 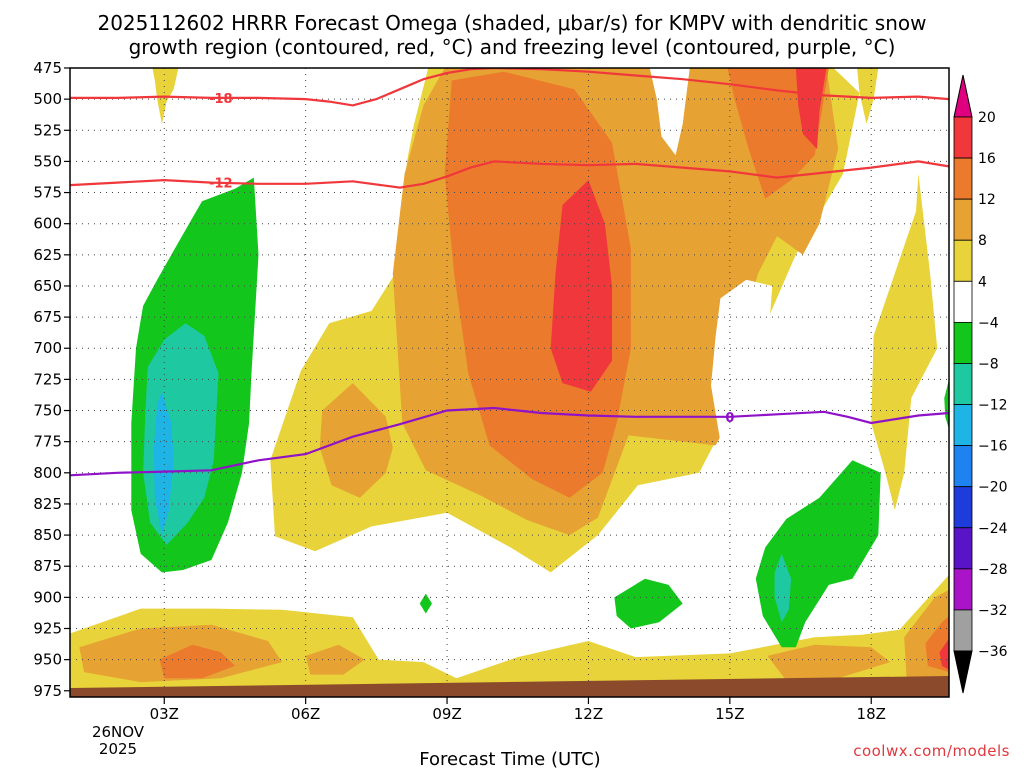 What do you see at coordinates (871, 714) in the screenshot?
I see `x-tick-label-18Z: 18Z` at bounding box center [871, 714].